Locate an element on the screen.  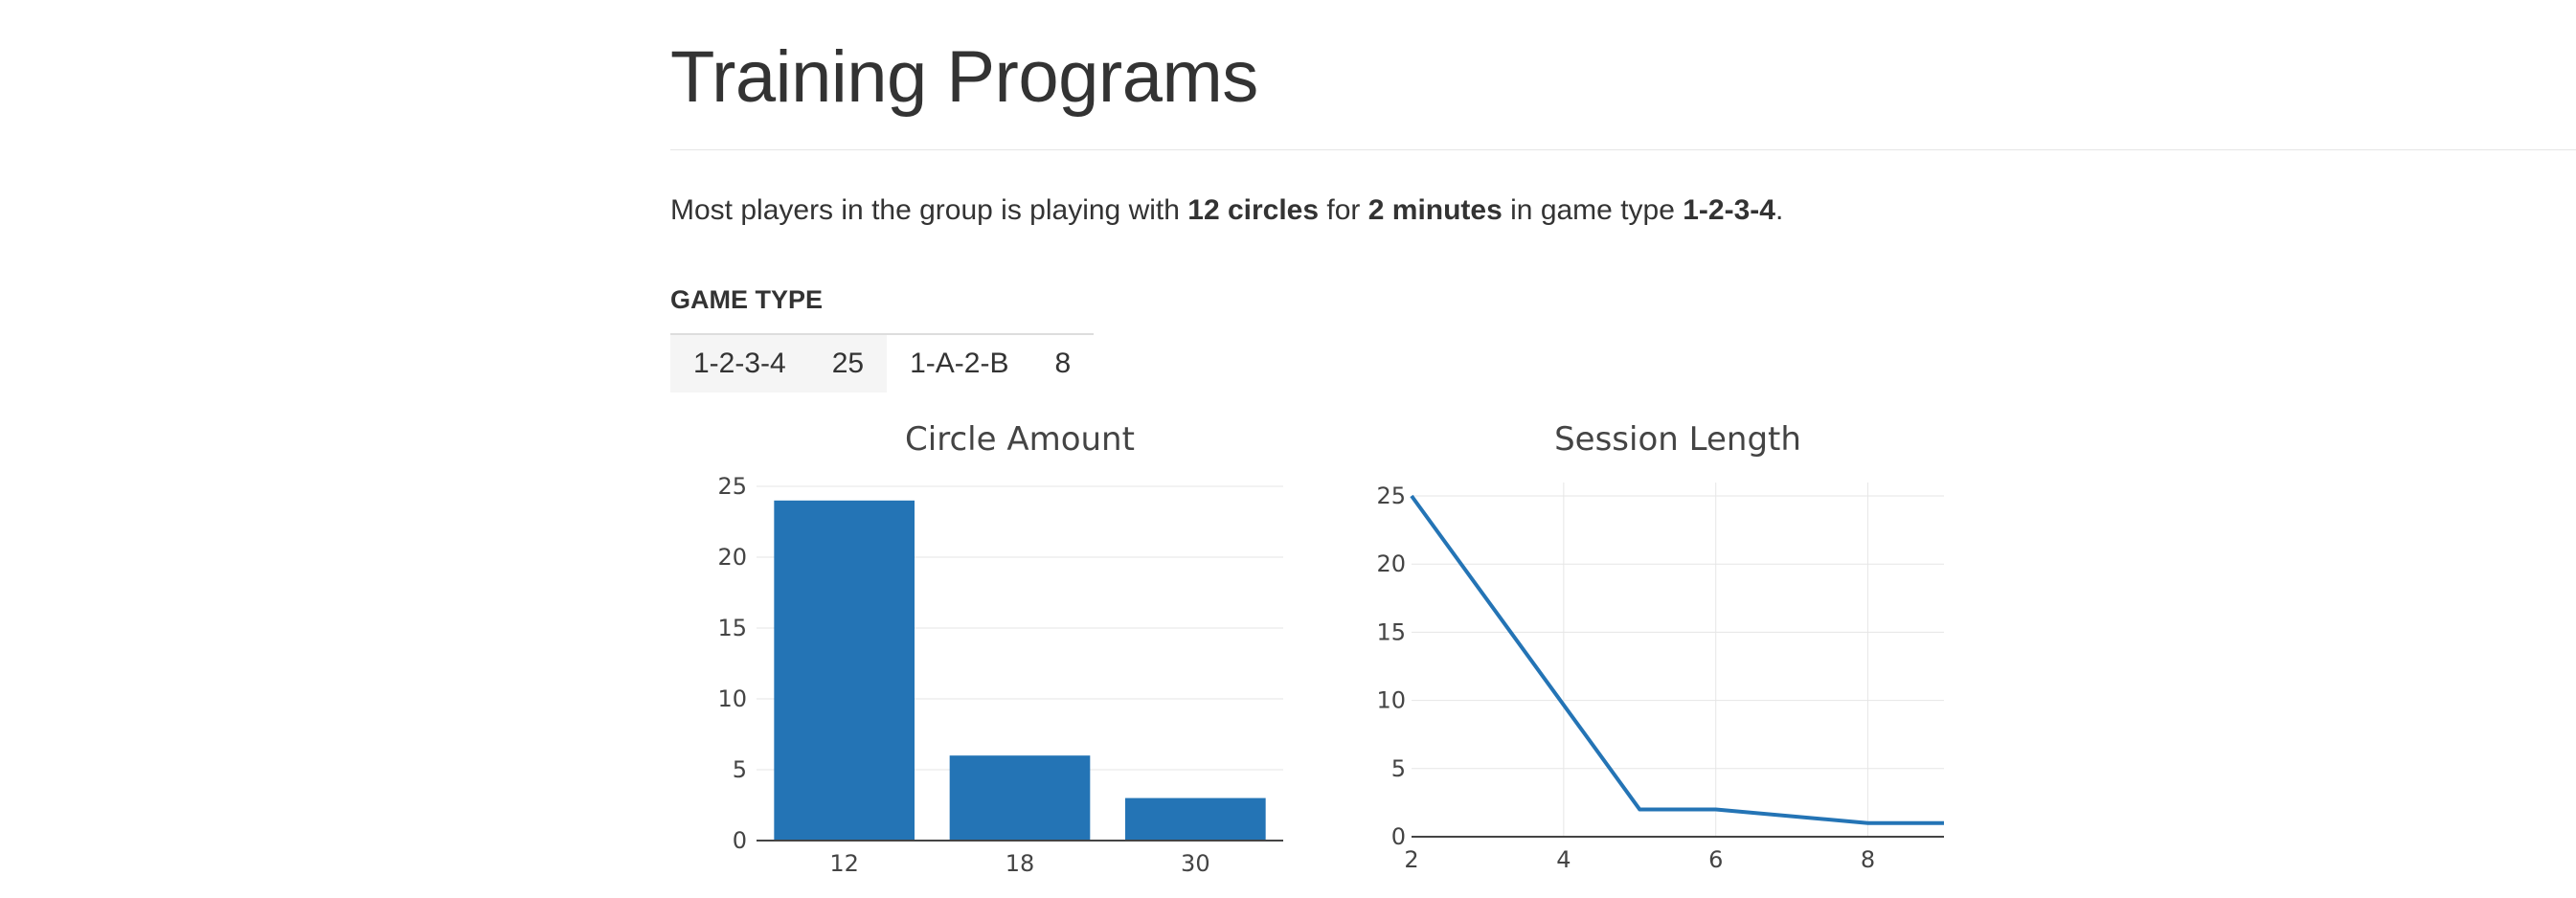
summary-for: for is located at coordinates (1343, 210).